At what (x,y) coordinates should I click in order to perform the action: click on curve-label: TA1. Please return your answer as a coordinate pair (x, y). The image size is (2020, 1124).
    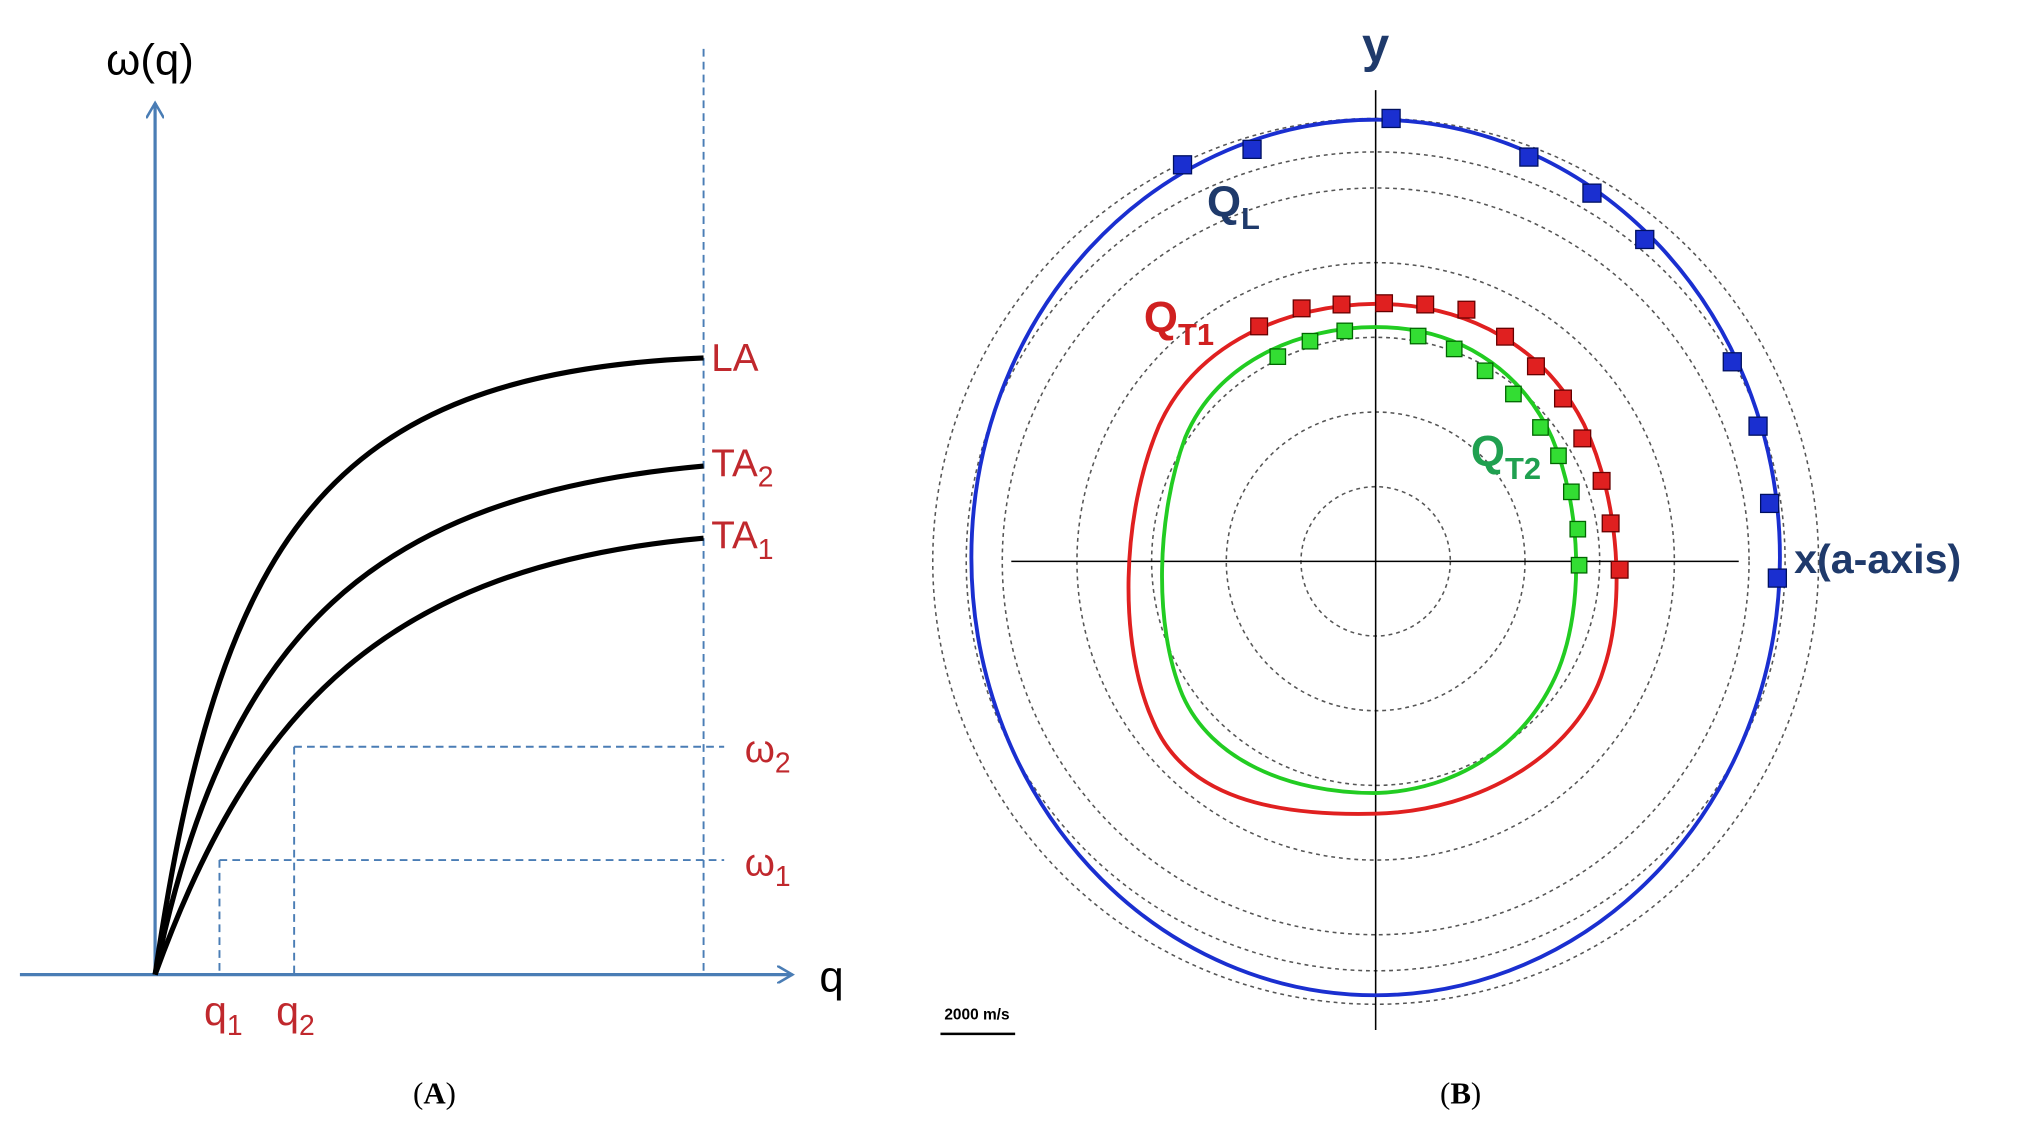
    Looking at the image, I should click on (742, 539).